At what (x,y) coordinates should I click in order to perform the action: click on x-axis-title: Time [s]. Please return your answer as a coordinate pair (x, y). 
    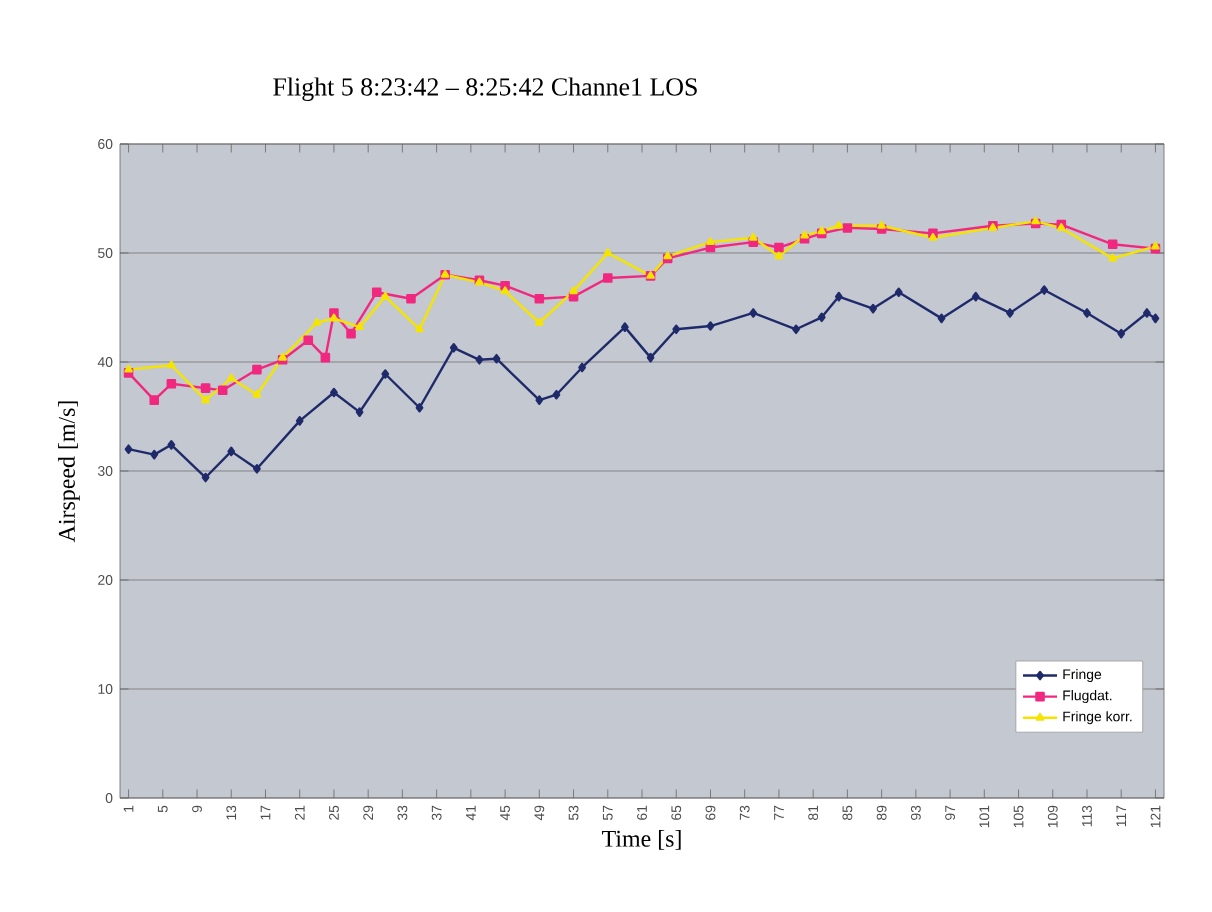
    Looking at the image, I should click on (641, 839).